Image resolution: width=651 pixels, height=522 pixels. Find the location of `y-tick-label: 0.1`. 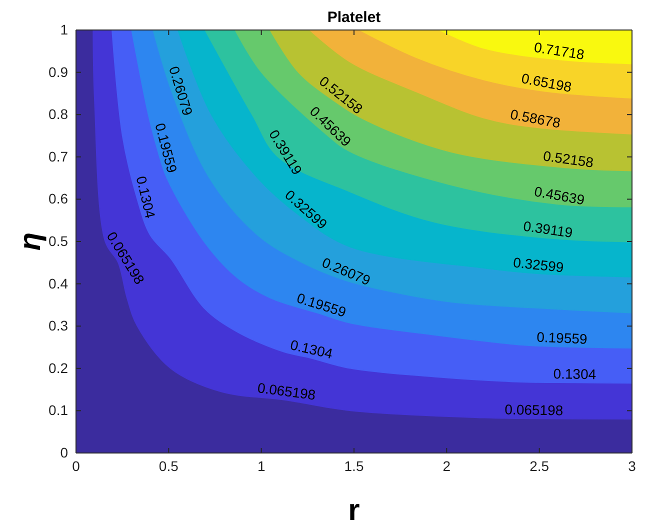

y-tick-label: 0.1 is located at coordinates (58, 410).